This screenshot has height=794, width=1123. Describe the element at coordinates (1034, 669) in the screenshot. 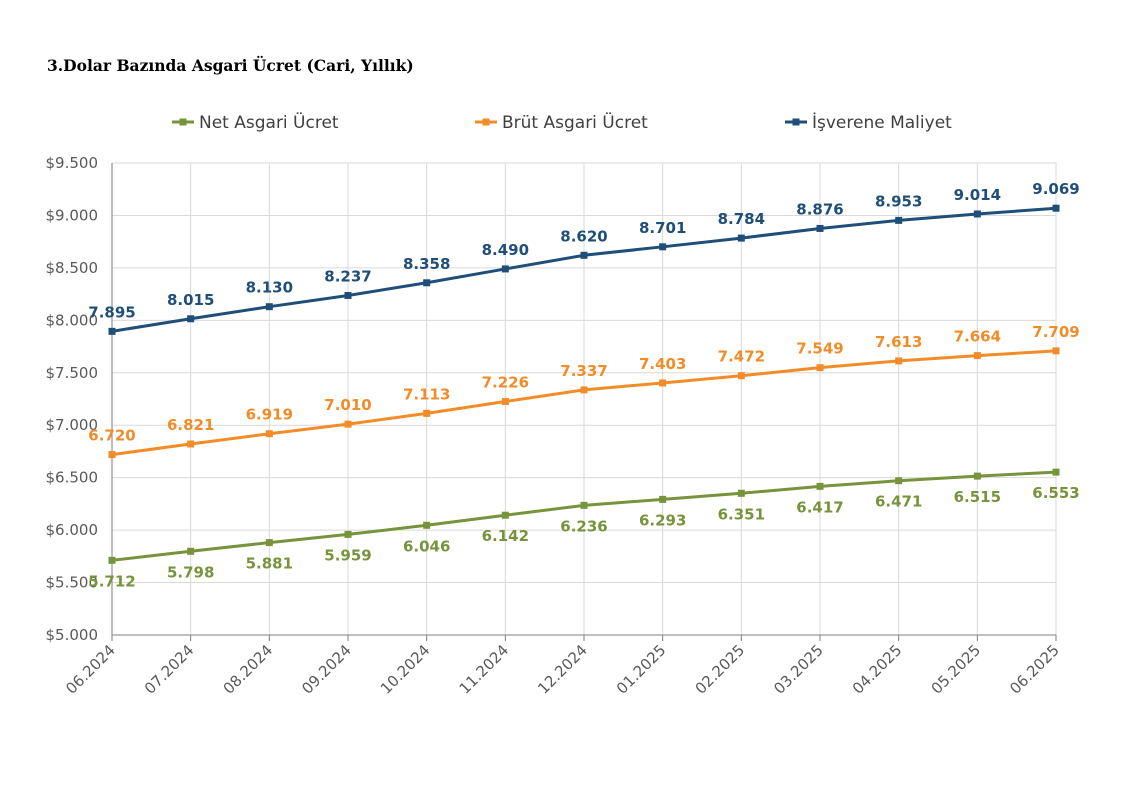

I see `x-tick-label: 06.2025` at that location.